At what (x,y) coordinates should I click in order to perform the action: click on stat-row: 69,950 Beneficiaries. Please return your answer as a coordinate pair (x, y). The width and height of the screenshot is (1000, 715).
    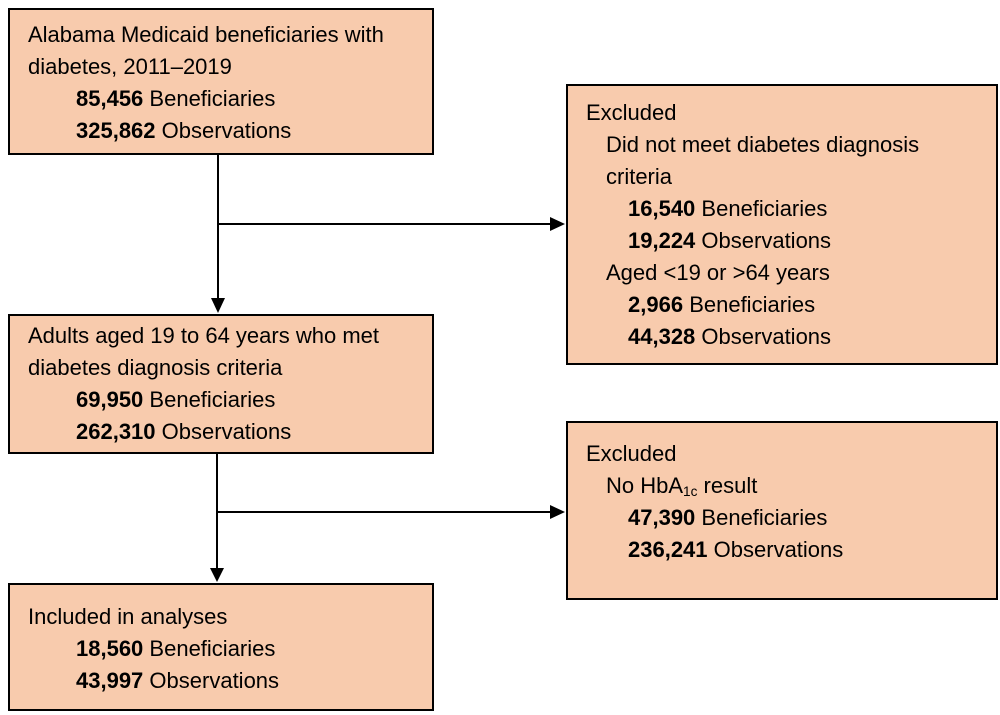
    Looking at the image, I should click on (242, 400).